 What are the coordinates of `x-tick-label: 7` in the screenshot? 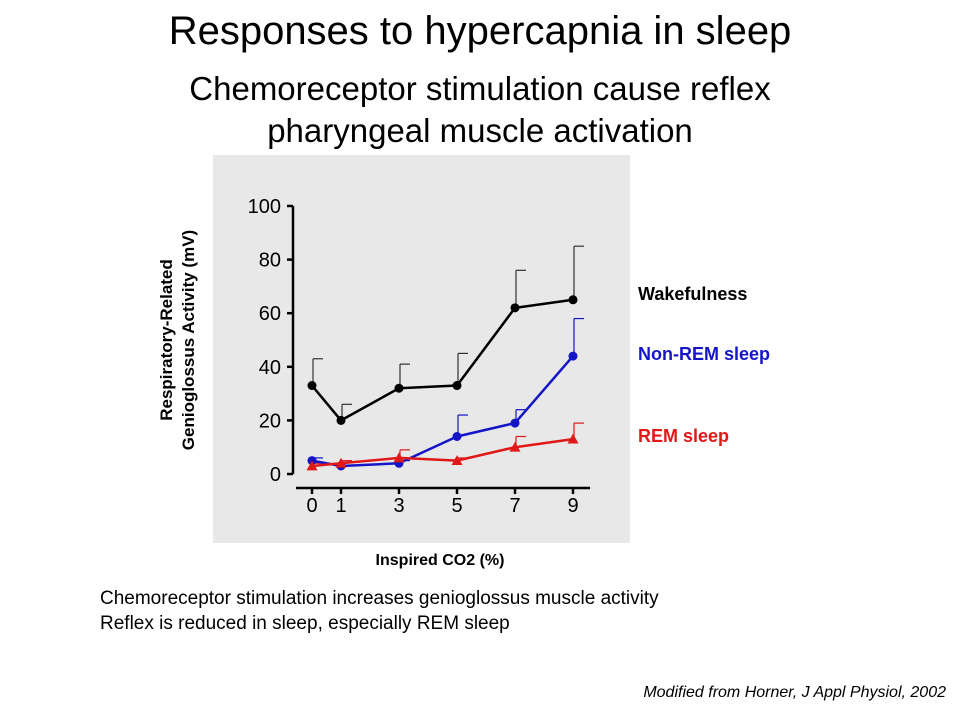 It's located at (514, 506).